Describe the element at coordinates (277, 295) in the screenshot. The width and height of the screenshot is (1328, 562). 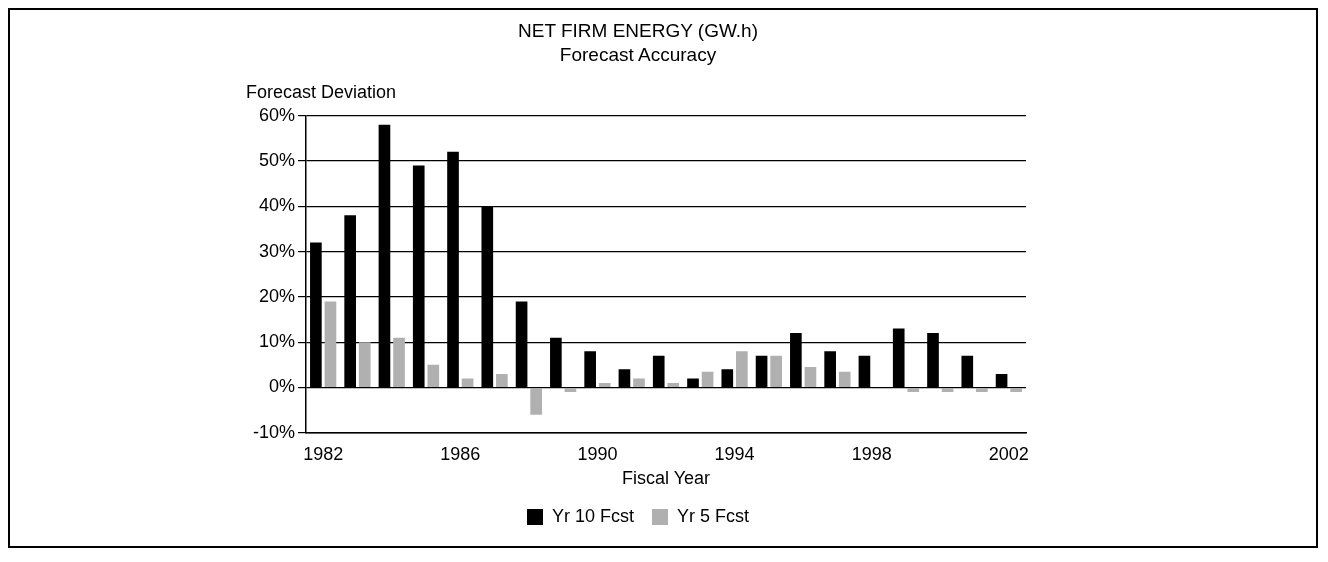
I see `y-tick-label: 20%` at that location.